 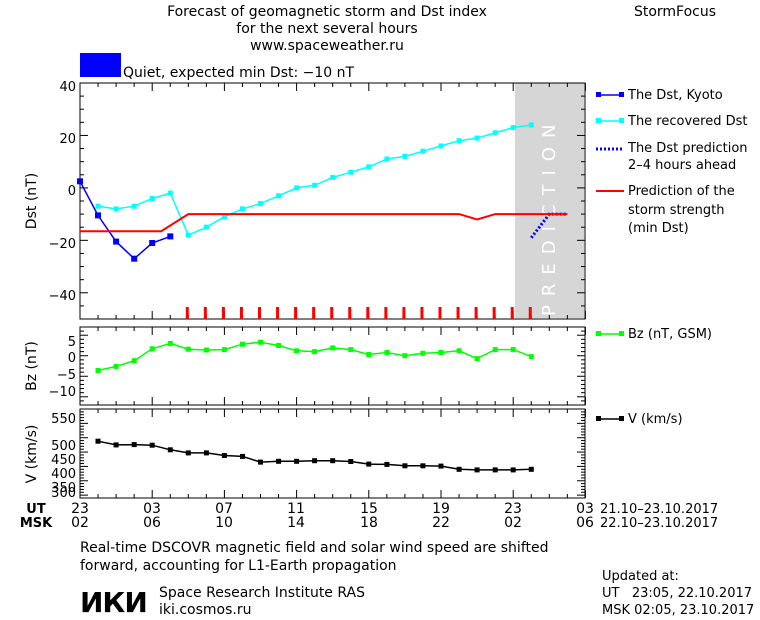 I want to click on dst-tick-label: 20, so click(x=67, y=139).